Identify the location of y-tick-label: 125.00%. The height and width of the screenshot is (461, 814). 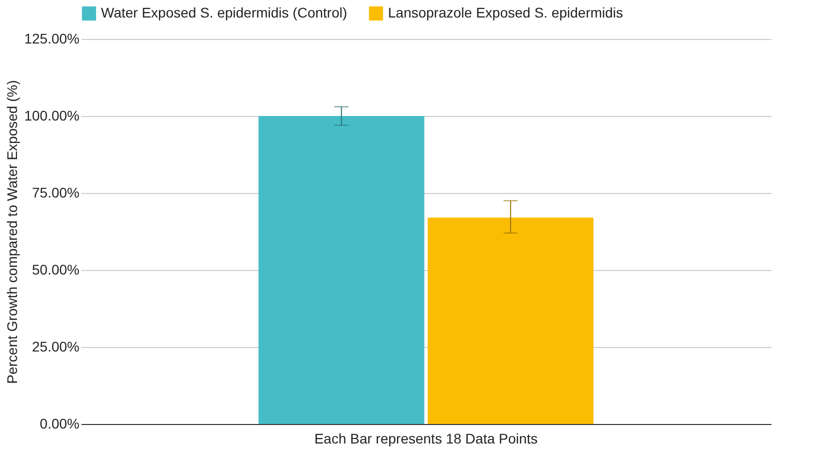
(52, 38).